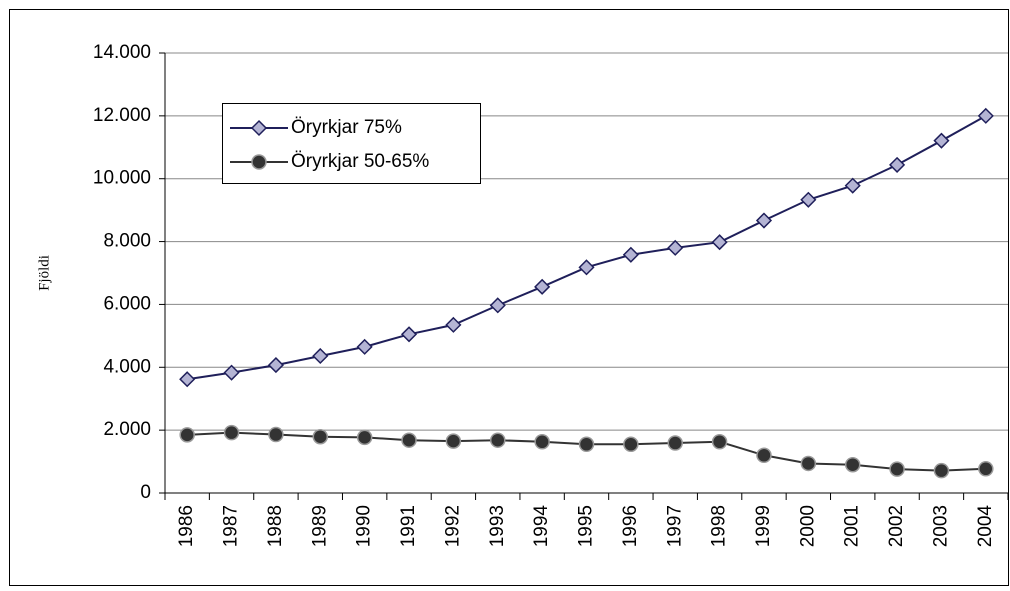  What do you see at coordinates (630, 526) in the screenshot?
I see `x-tick-label: 1996` at bounding box center [630, 526].